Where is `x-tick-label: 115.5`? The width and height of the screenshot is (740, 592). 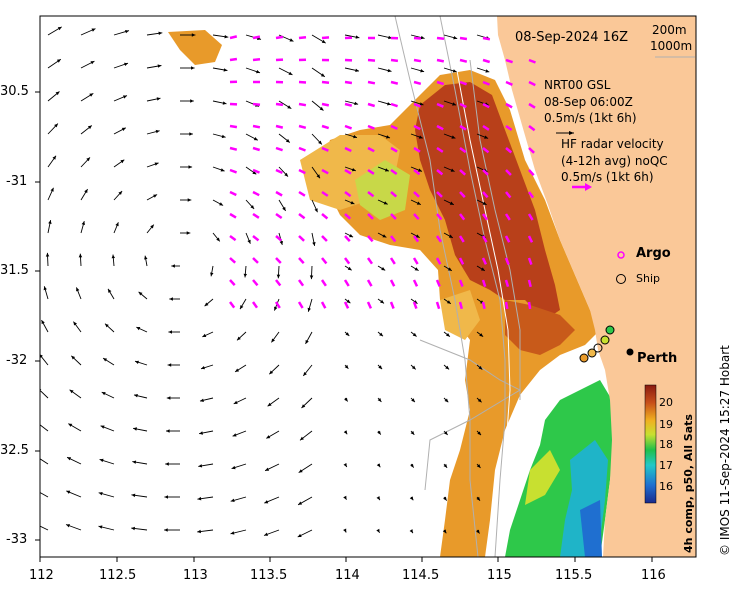 x-tick-label: 115.5 is located at coordinates (574, 575).